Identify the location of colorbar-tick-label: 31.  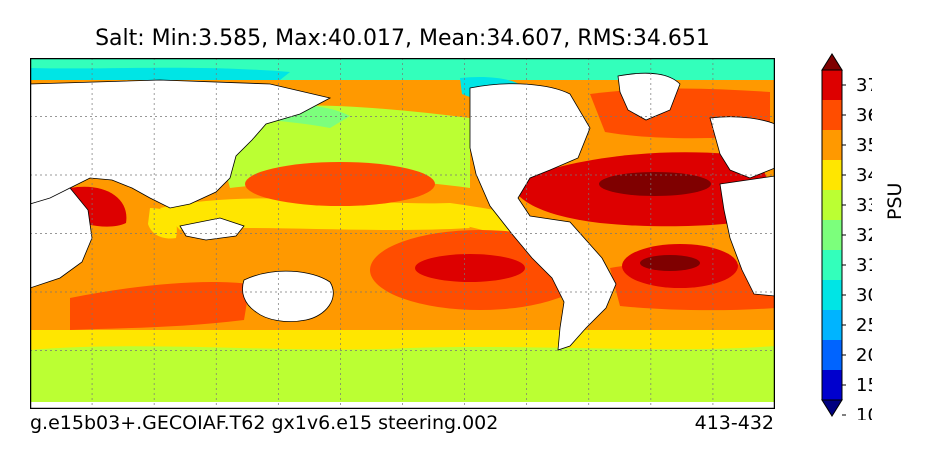
(864, 265).